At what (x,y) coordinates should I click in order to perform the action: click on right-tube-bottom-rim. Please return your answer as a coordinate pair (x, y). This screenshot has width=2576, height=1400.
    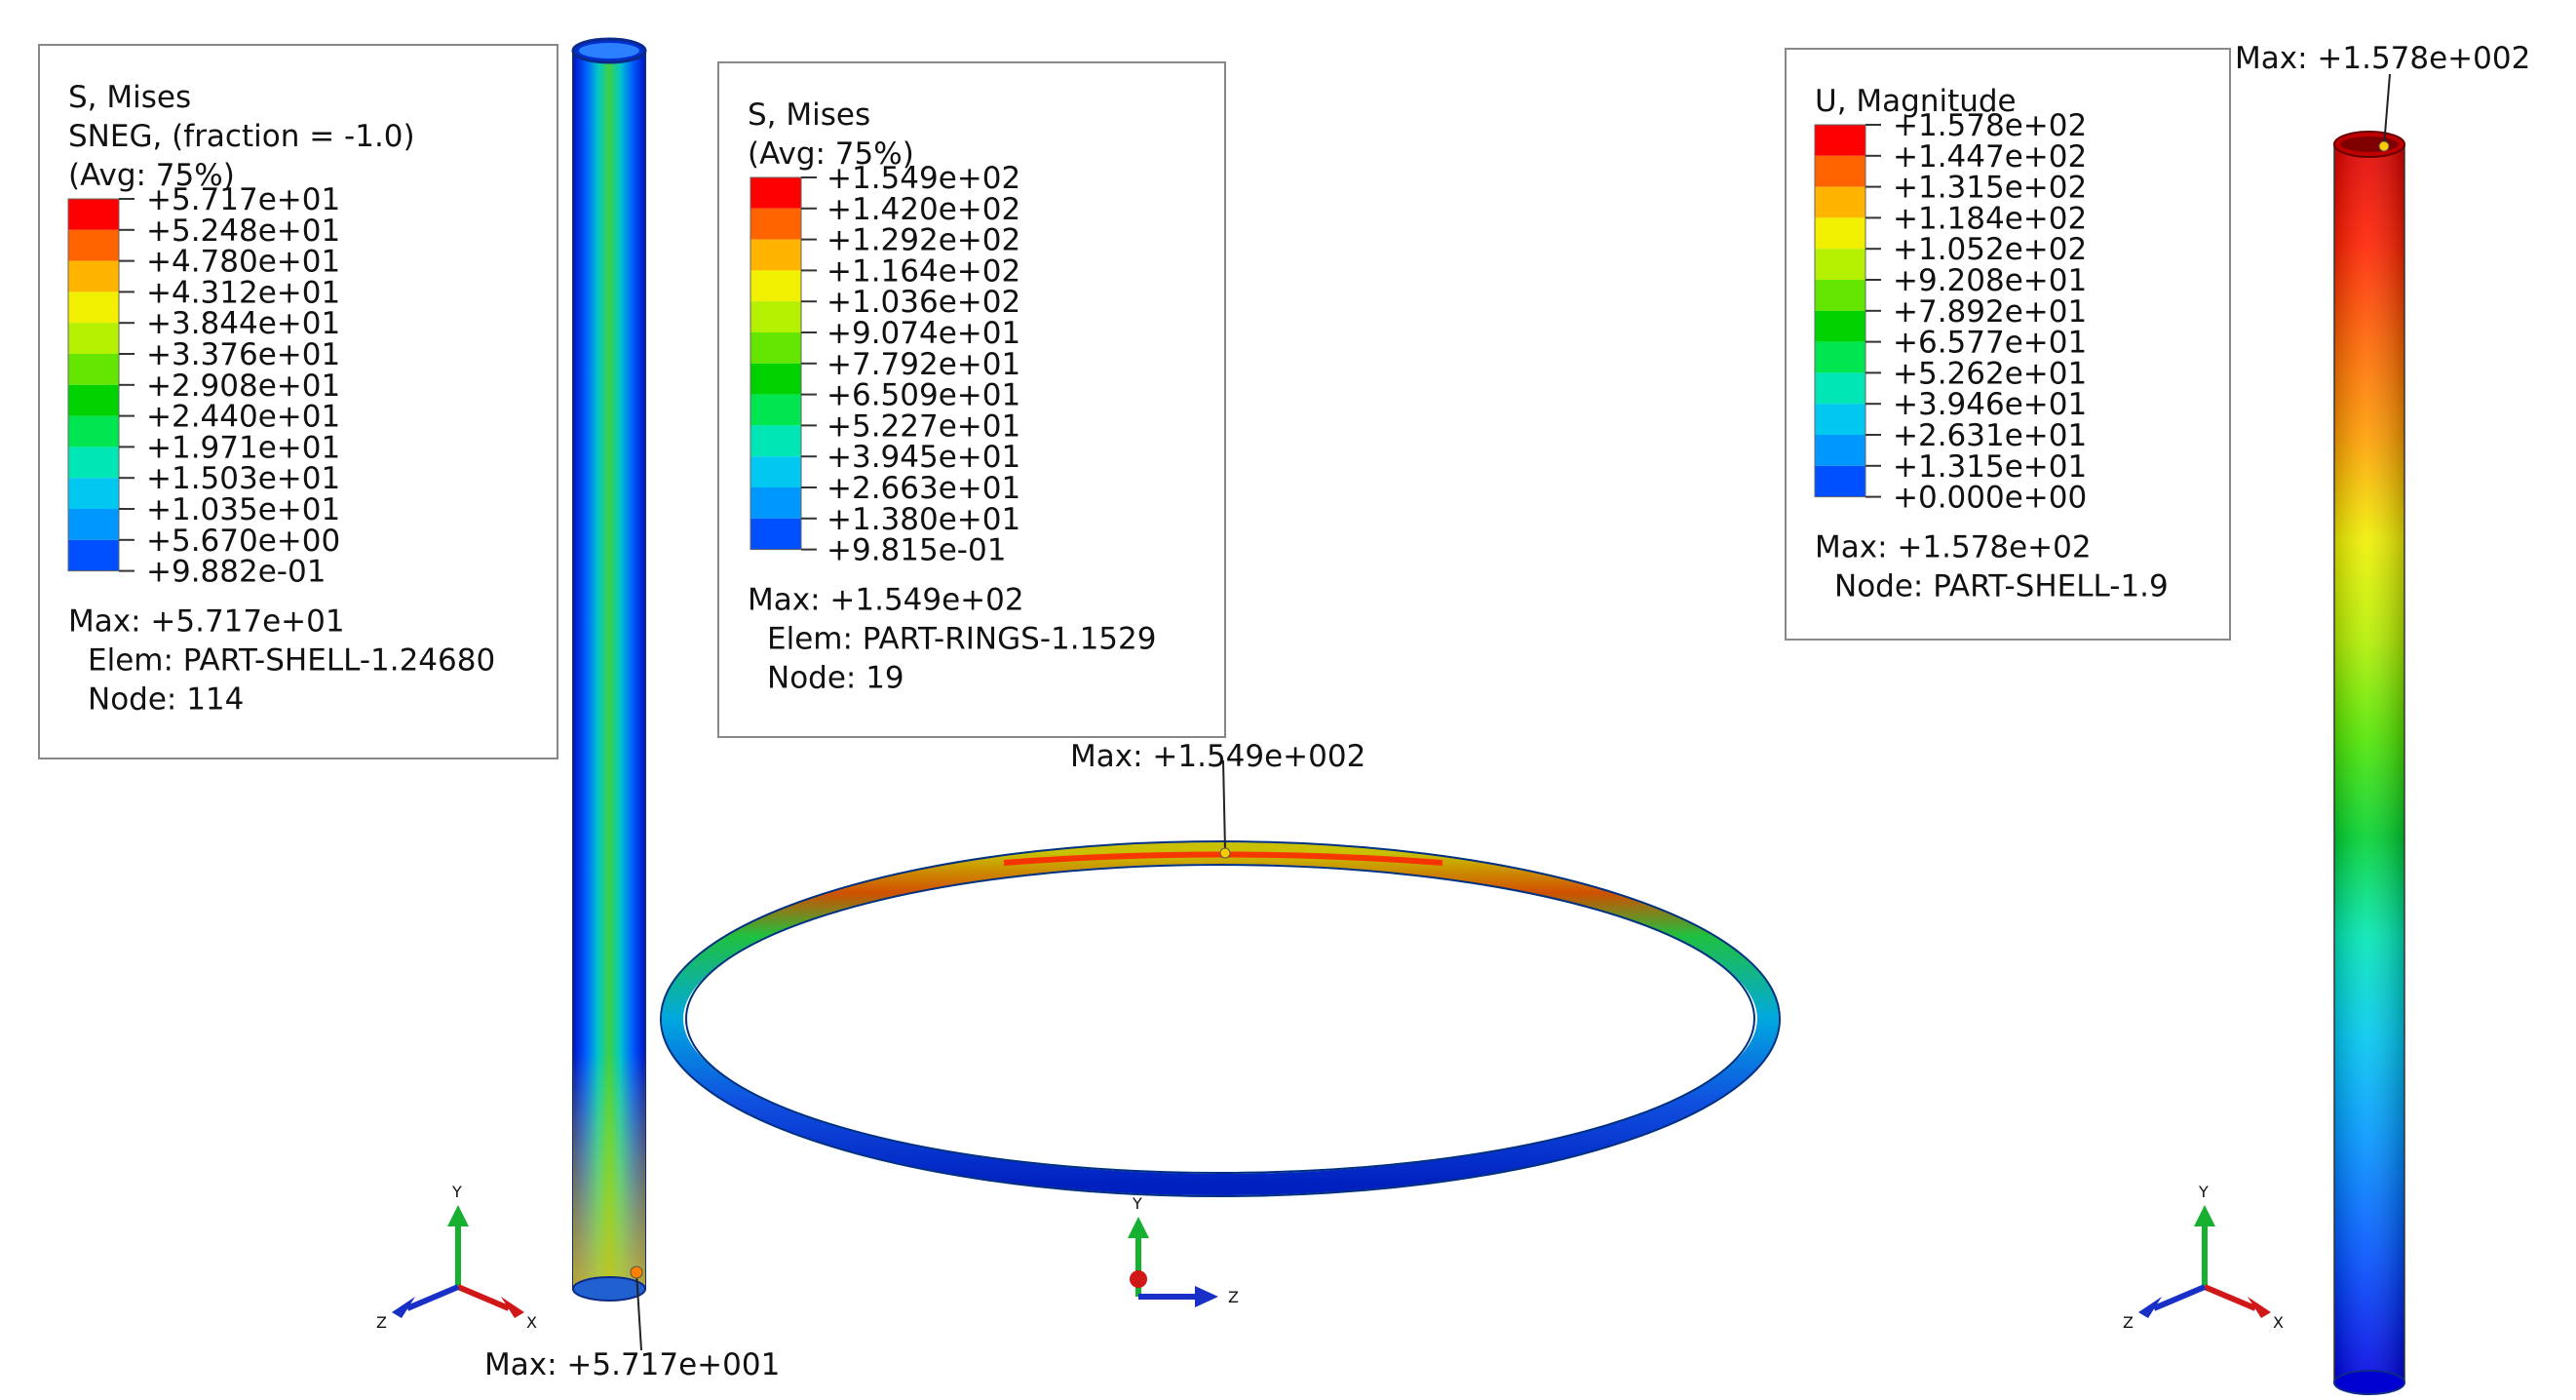
    Looking at the image, I should click on (2369, 1383).